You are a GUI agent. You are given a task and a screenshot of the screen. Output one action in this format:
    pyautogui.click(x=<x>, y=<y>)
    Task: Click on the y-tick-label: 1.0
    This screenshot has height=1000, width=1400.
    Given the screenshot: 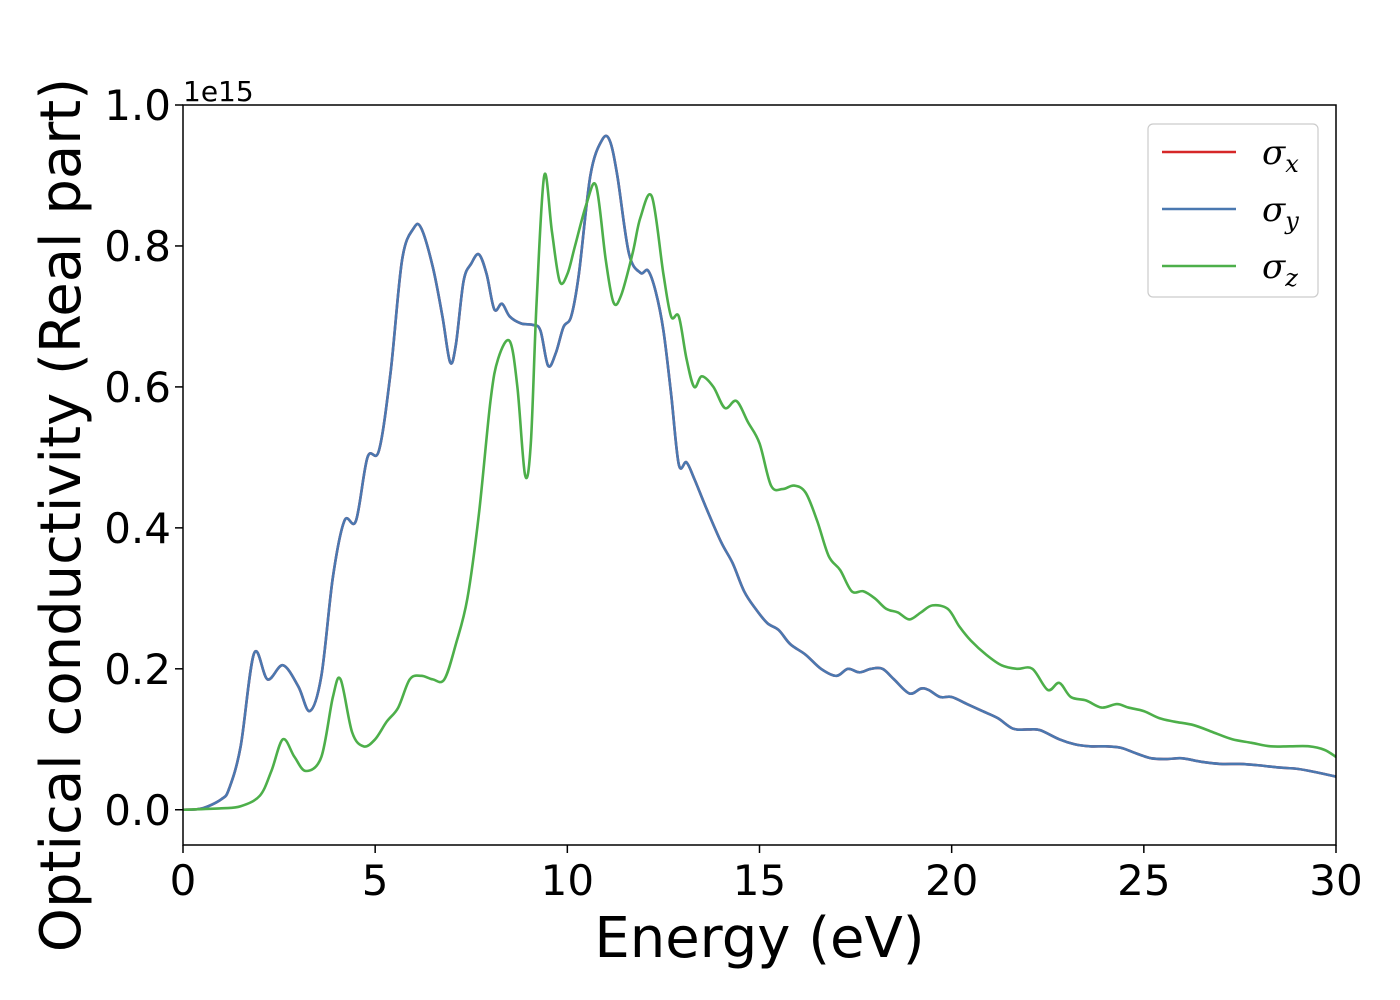 What is the action you would take?
    pyautogui.click(x=137, y=105)
    